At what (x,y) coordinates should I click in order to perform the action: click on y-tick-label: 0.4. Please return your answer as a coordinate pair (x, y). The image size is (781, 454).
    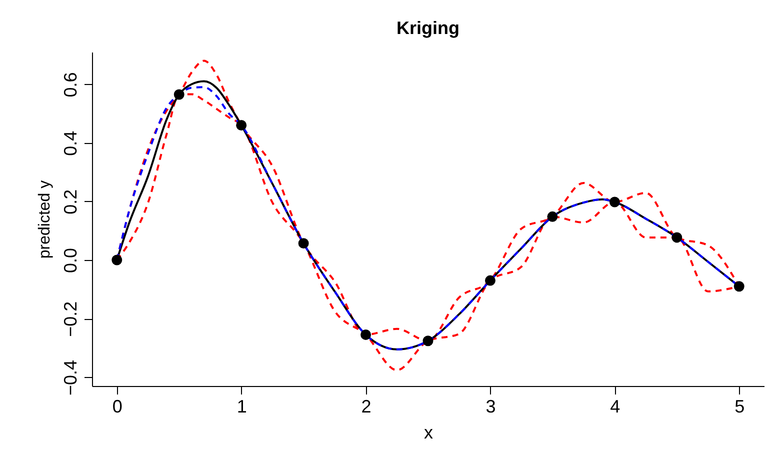
    Looking at the image, I should click on (70, 143).